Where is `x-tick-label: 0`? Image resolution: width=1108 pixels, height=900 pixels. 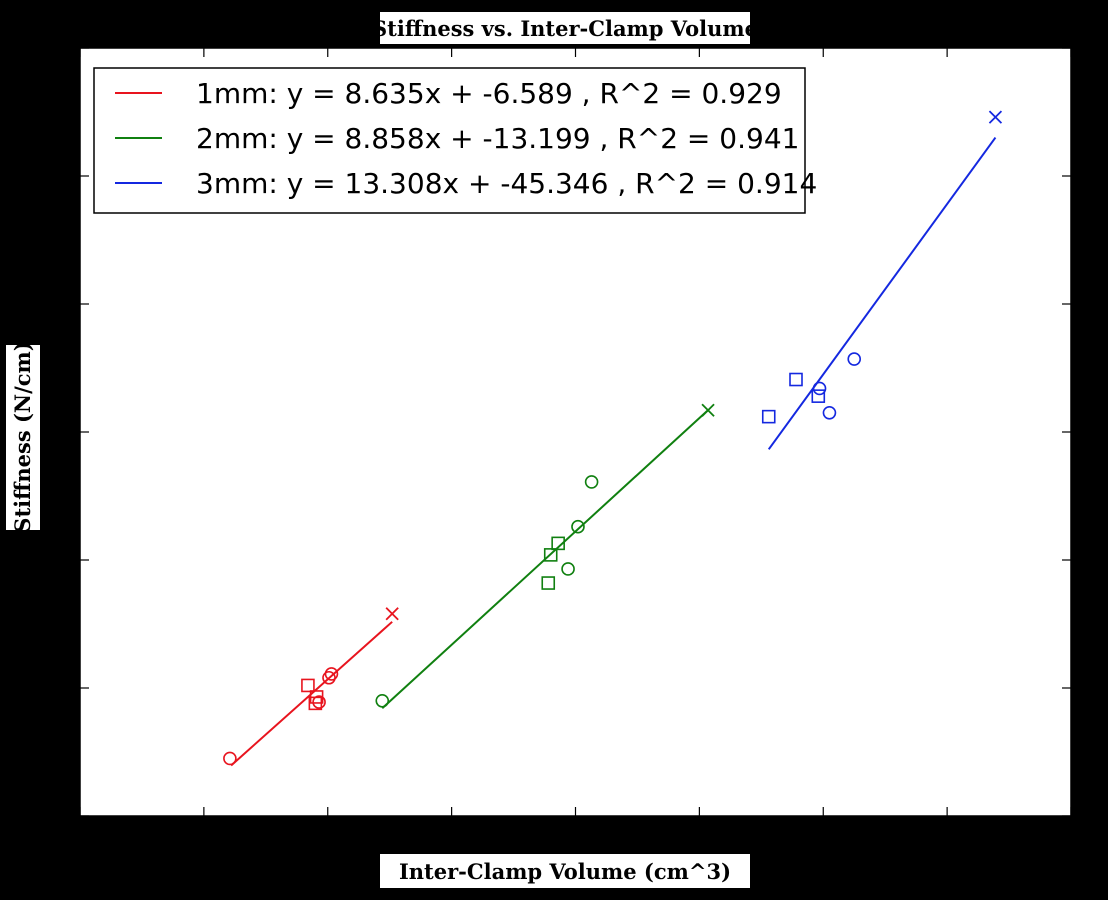 x-tick-label: 0 is located at coordinates (80, 839).